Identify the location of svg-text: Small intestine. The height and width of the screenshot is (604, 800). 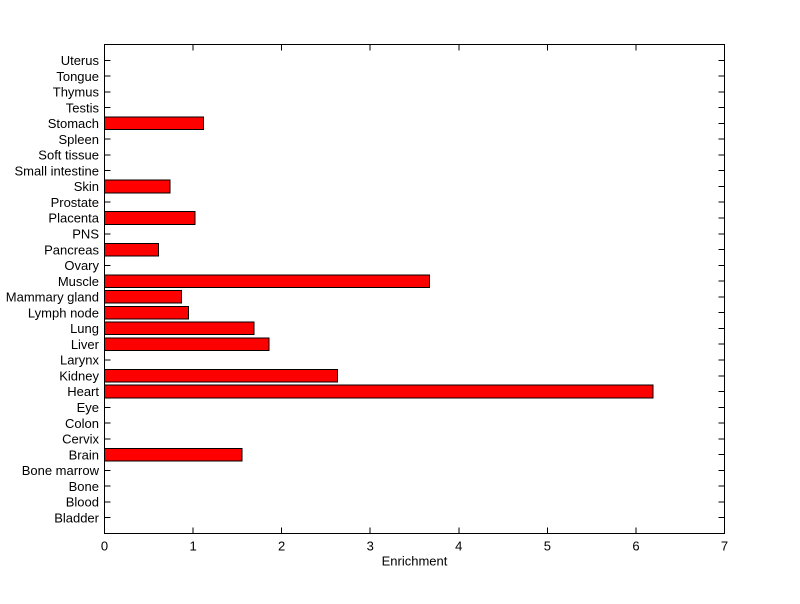
(56, 170).